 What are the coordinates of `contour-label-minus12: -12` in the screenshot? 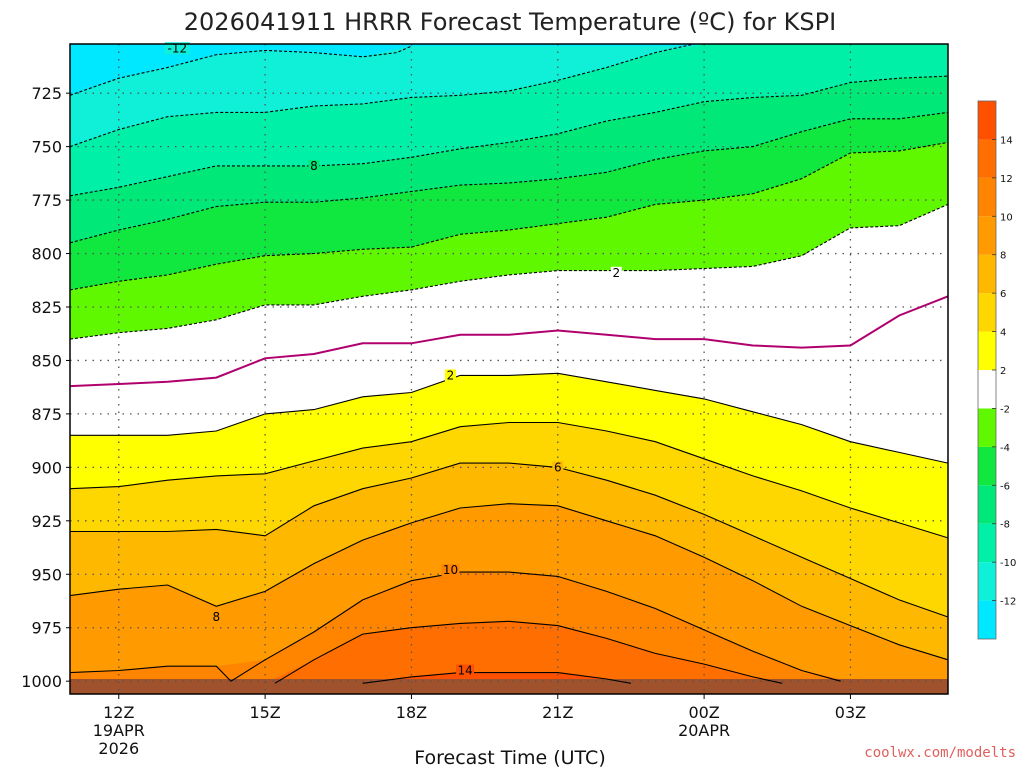 It's located at (178, 48).